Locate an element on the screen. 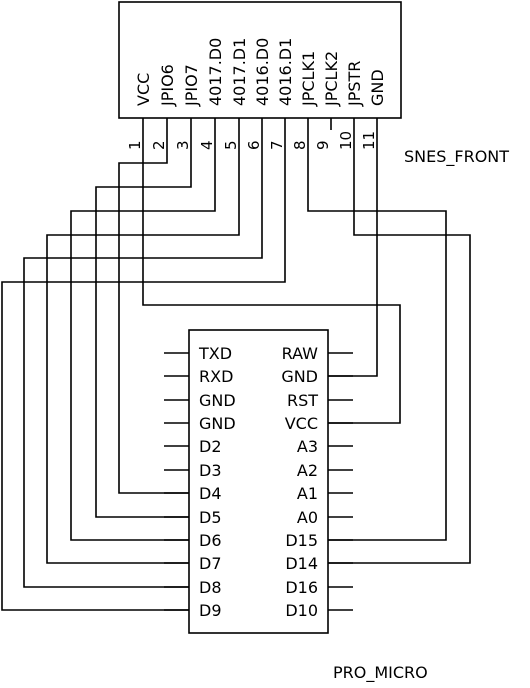 Image resolution: width=530 pixels, height=688 pixels. snes-pin-numbers: 1 2 3 4 5 6 7 8 9 10 11 is located at coordinates (252, 140).